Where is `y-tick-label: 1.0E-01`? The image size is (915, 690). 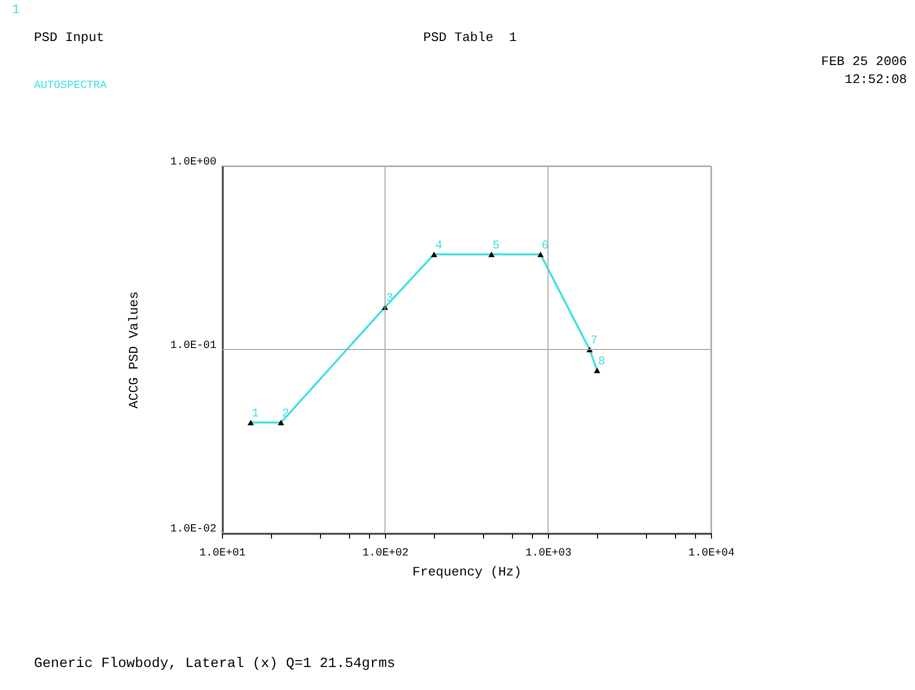 y-tick-label: 1.0E-01 is located at coordinates (193, 346).